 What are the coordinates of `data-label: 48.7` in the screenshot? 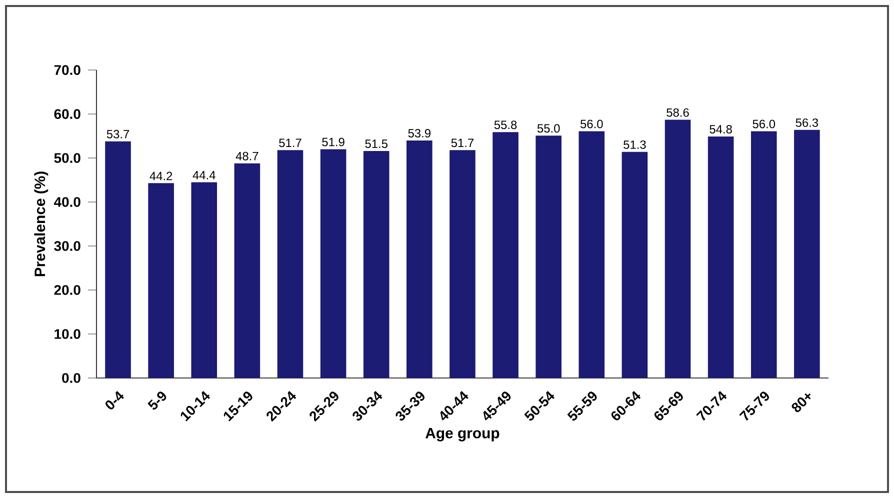 It's located at (247, 156).